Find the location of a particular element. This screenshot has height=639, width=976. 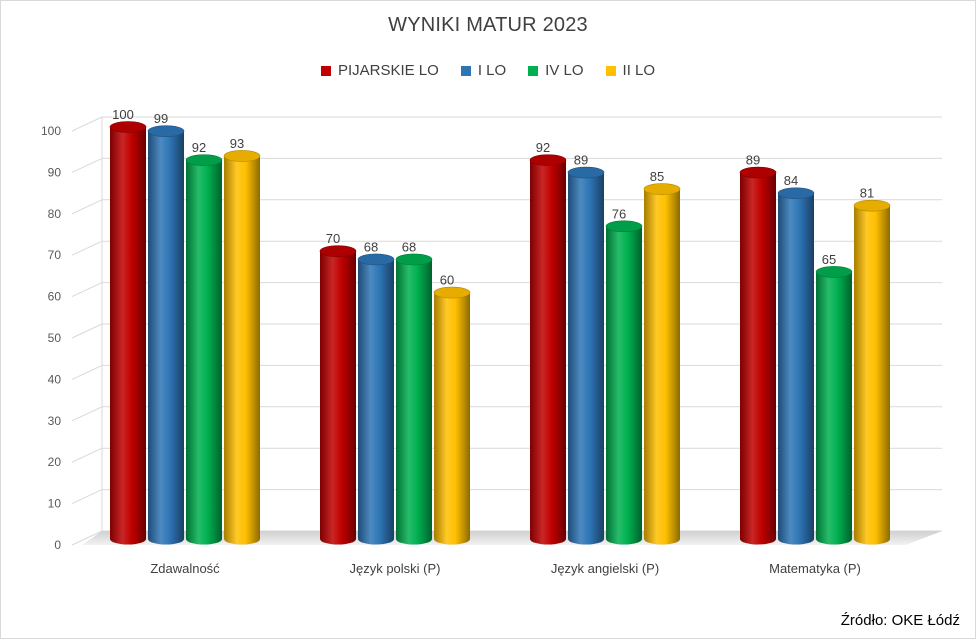

y-tick-label: 0 is located at coordinates (57, 545).